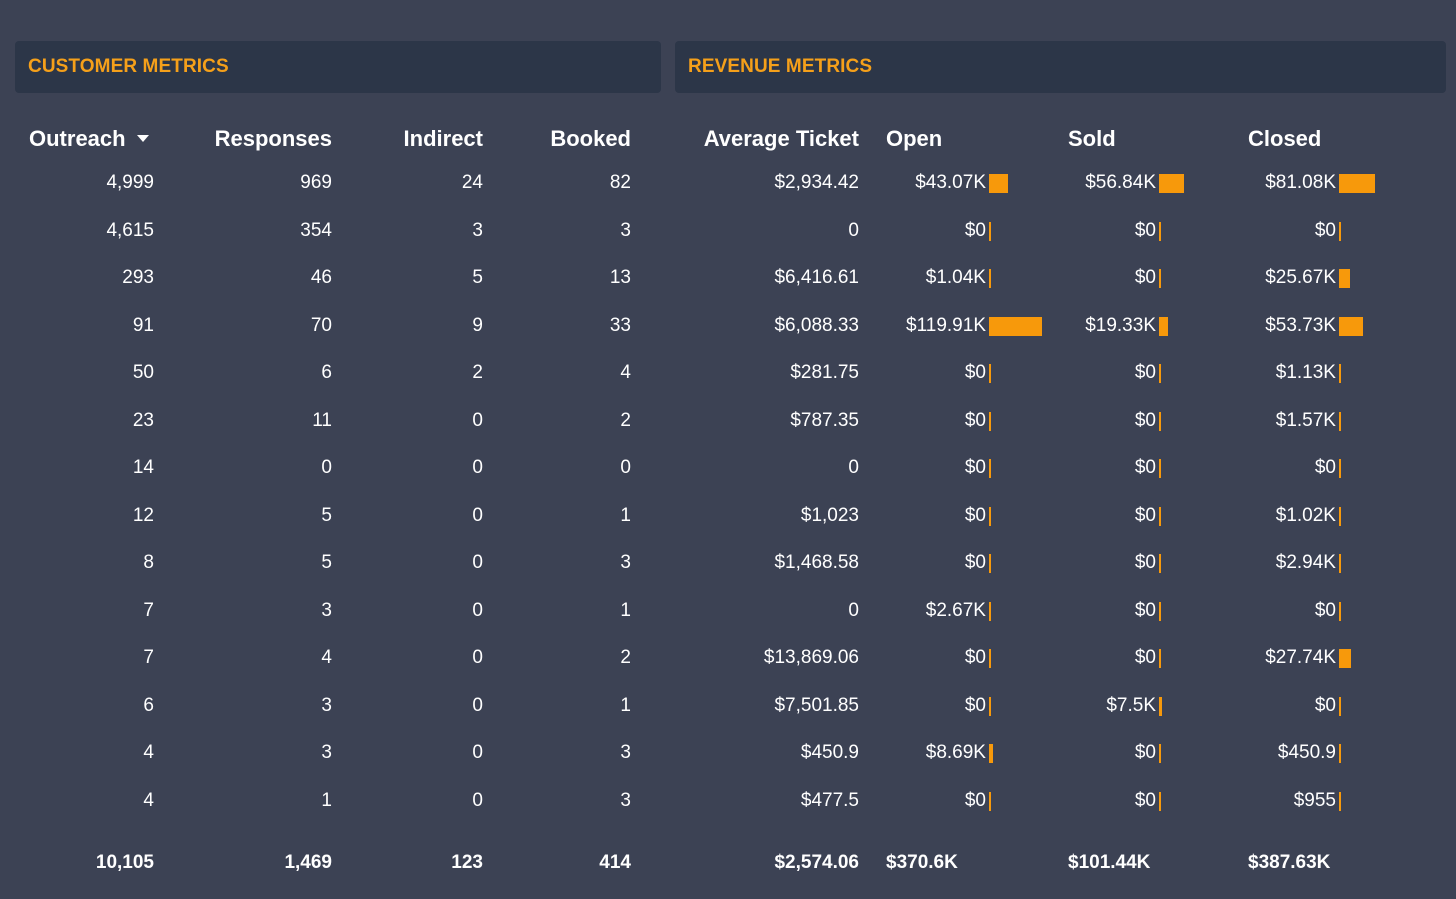  What do you see at coordinates (1305, 372) in the screenshot?
I see `cell-closed: $1.13K` at bounding box center [1305, 372].